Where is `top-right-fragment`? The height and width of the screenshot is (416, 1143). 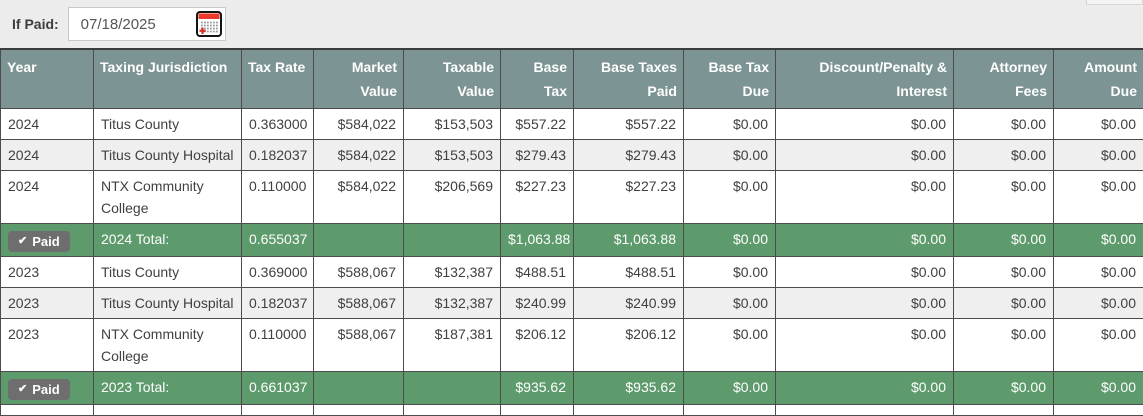 top-right-fragment is located at coordinates (1114, 2).